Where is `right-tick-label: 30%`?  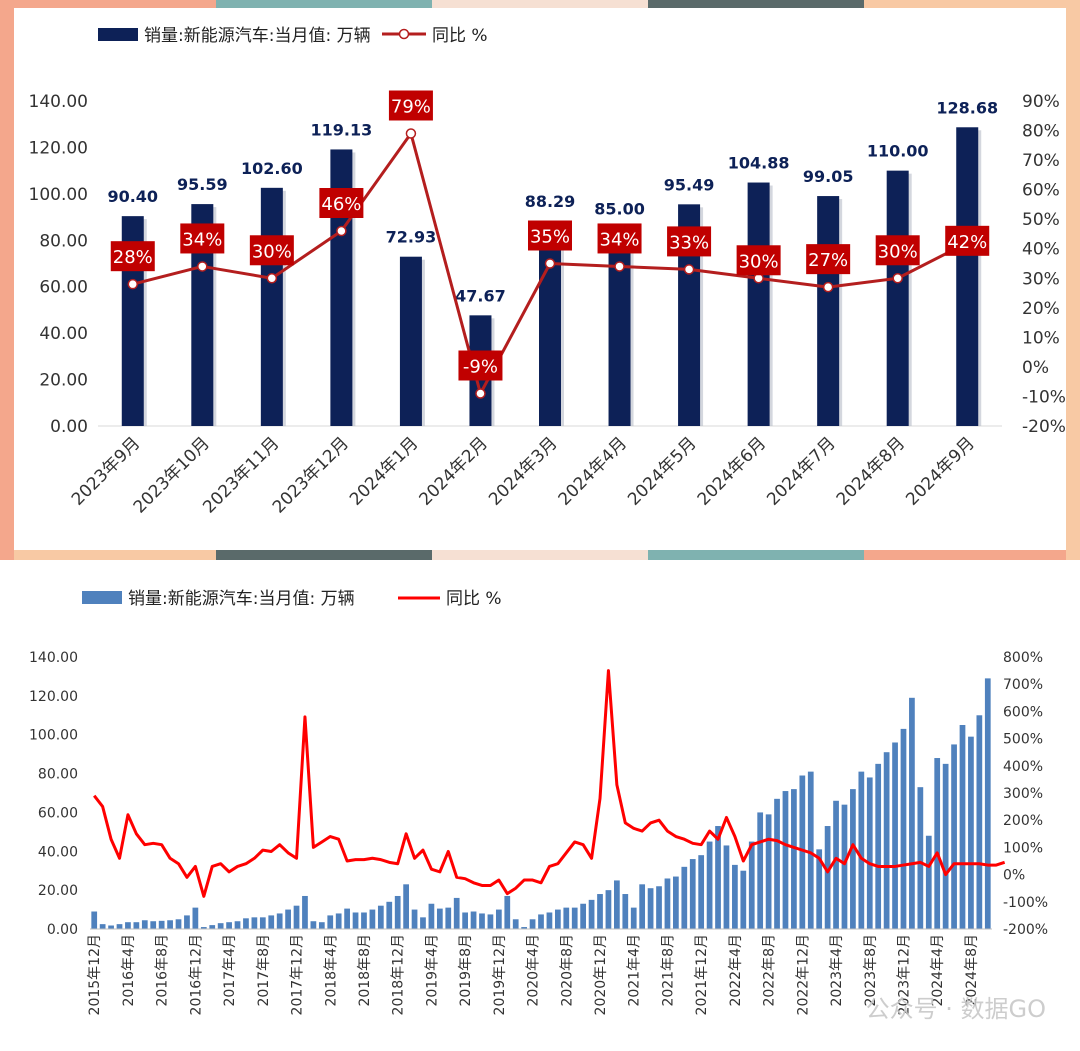
right-tick-label: 30% is located at coordinates (1041, 279).